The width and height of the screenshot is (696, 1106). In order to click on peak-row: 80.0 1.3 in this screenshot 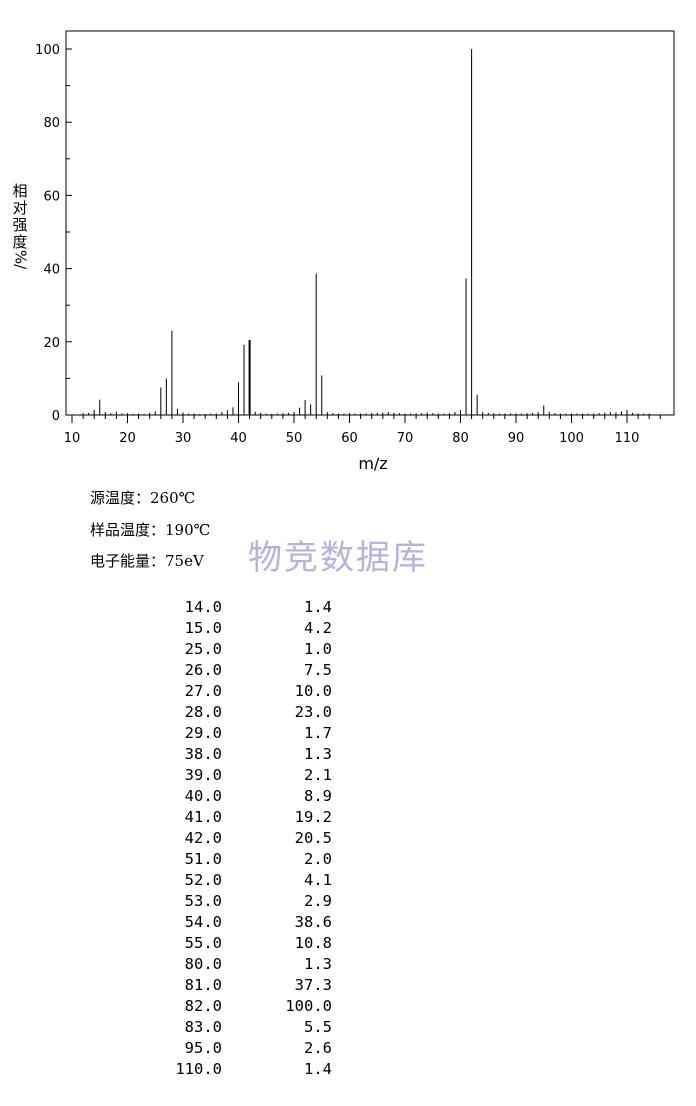, I will do `click(241, 964)`.